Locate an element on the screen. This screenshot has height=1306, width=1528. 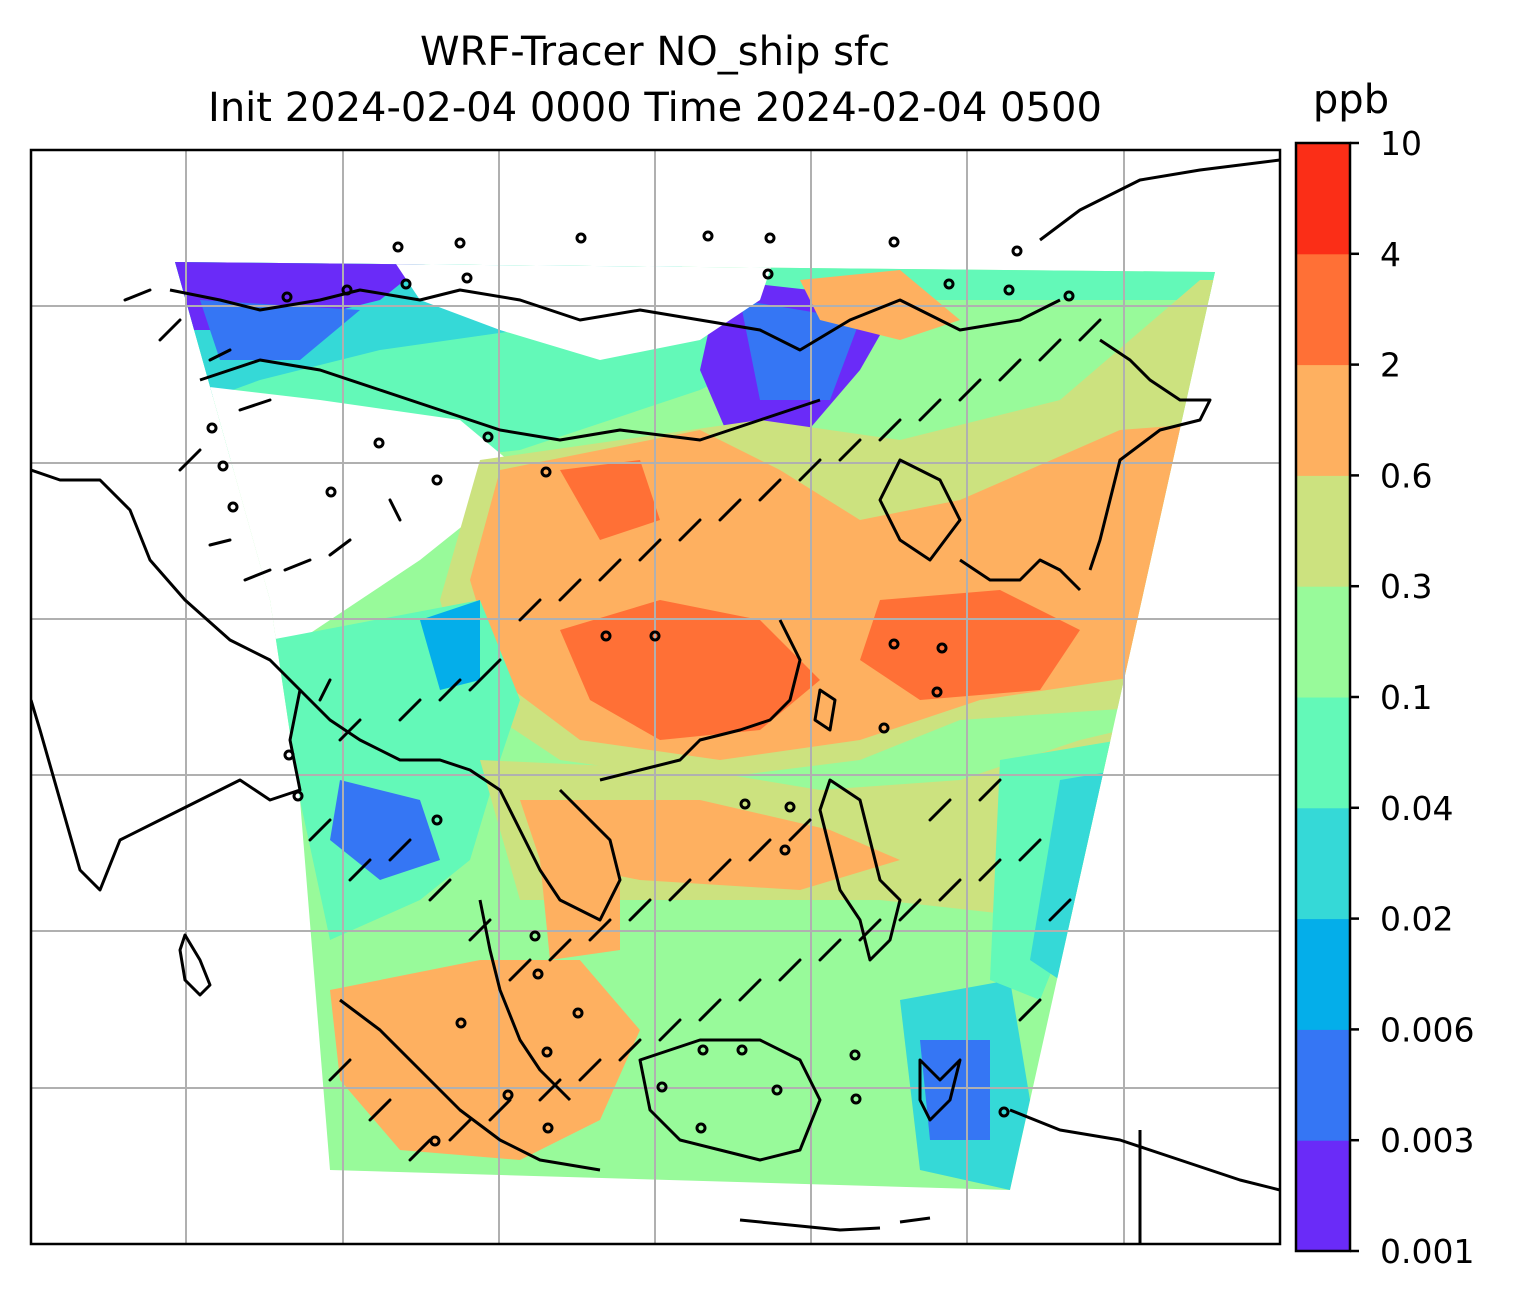
colorbar-tick-label: 0.001 is located at coordinates (1427, 1251).